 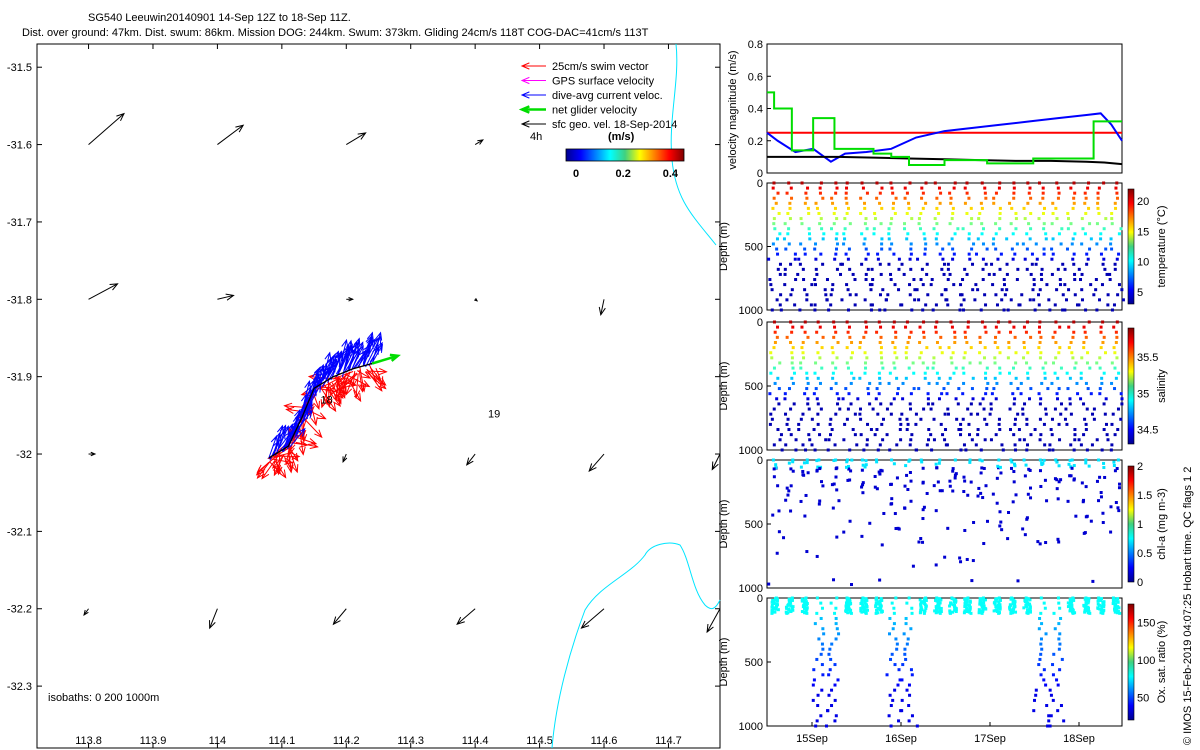 I want to click on swim-vector-head, so click(x=322, y=416).